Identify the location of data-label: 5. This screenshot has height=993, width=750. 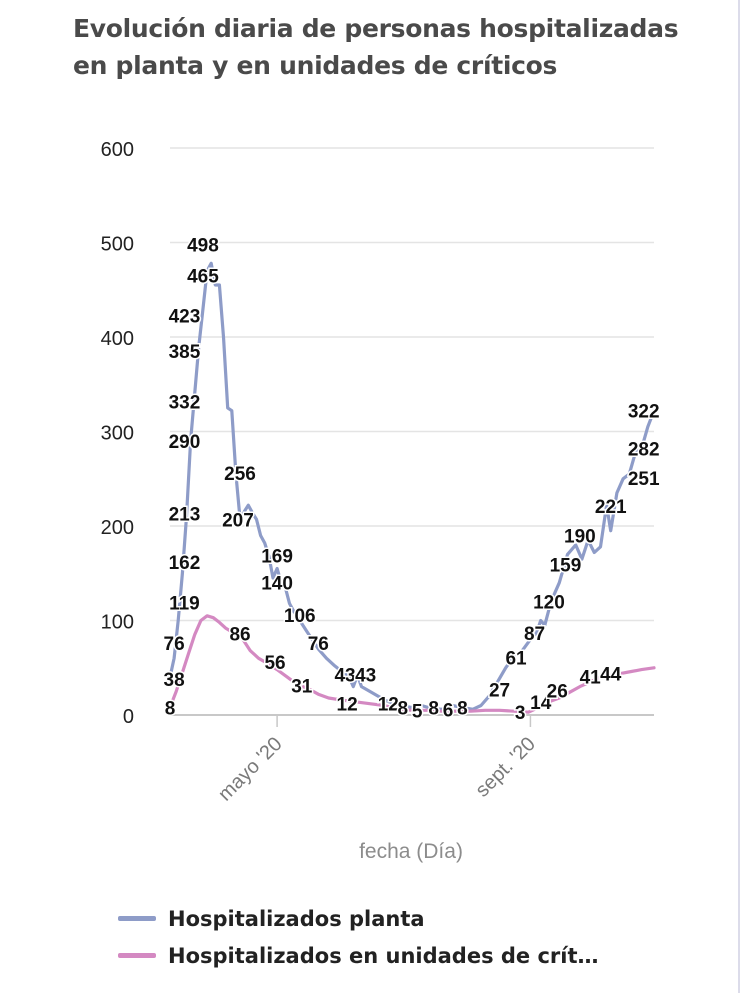
(417, 711).